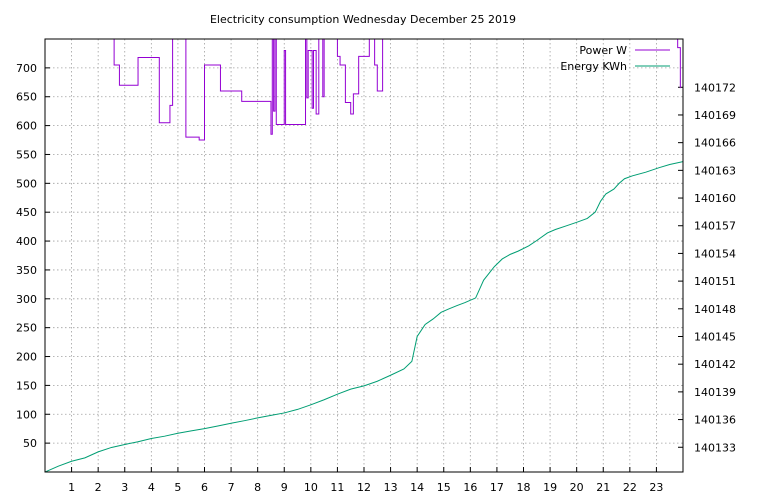  I want to click on y-left-tick-label: 50, so click(30, 443).